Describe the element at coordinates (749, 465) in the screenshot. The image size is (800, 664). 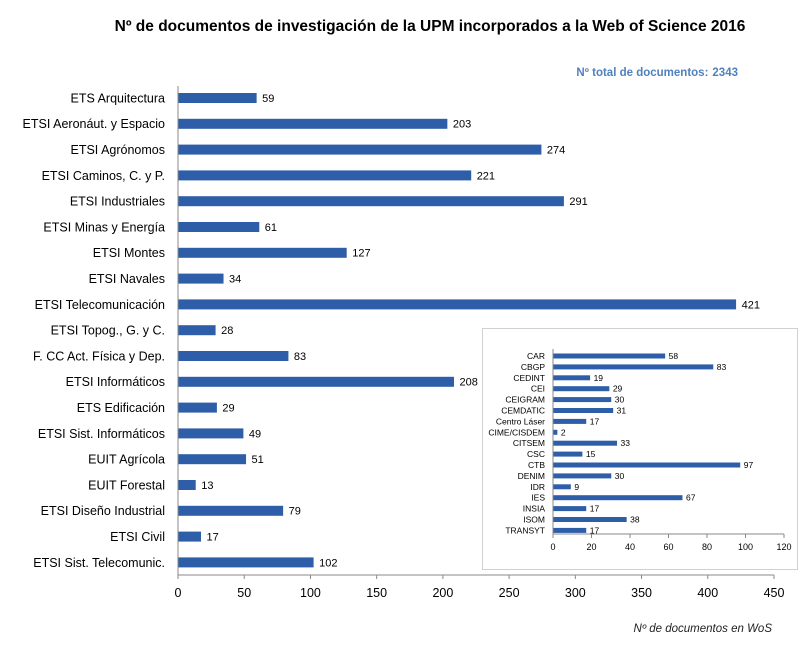
I see `inset-value-label: 97` at that location.